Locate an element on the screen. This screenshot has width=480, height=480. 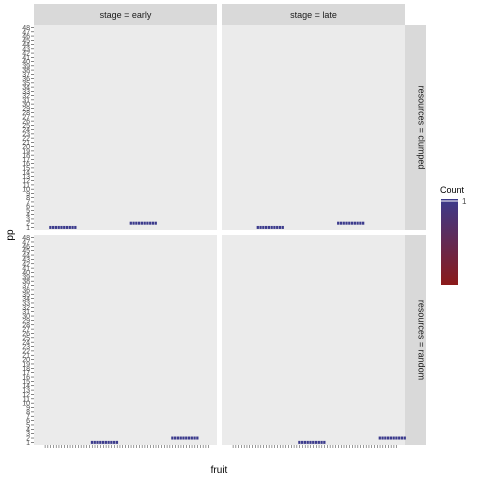
y-tick-label: 10 is located at coordinates (26, 404).